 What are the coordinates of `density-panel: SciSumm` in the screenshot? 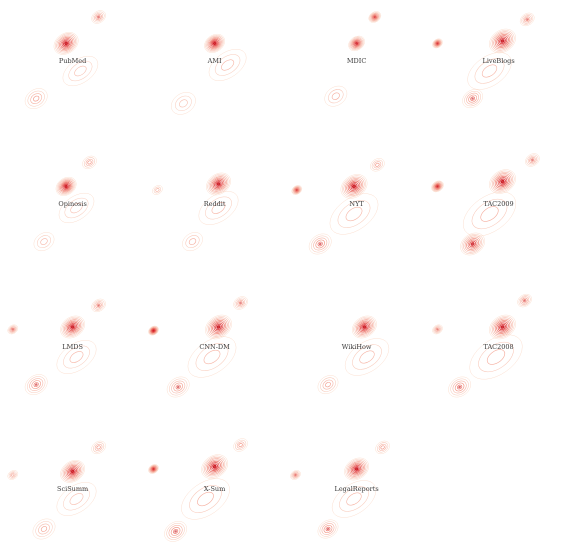 It's located at (70, 493).